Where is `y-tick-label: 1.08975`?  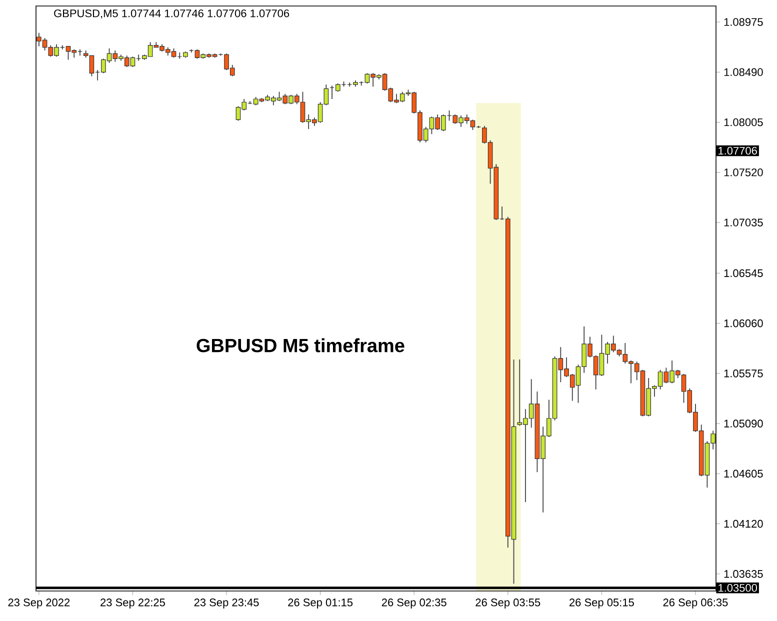
y-tick-label: 1.08975 is located at coordinates (743, 22).